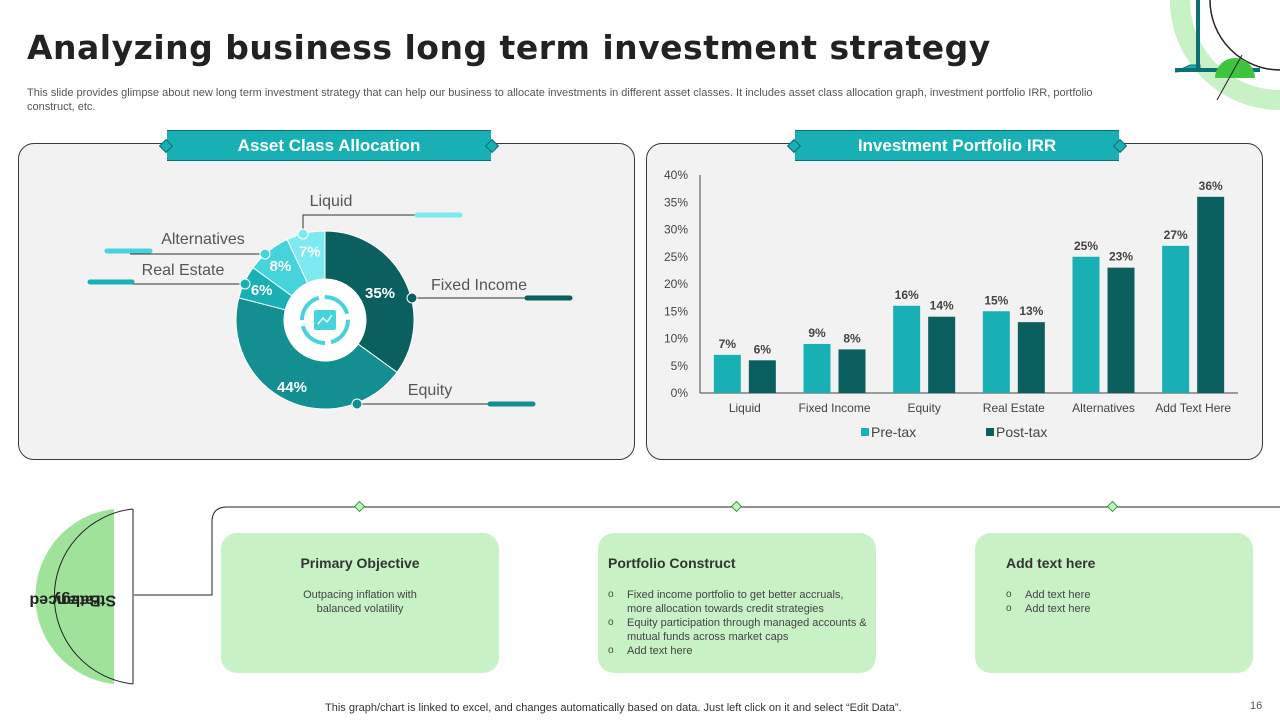  I want to click on corner-decoration, so click(1225, 55).